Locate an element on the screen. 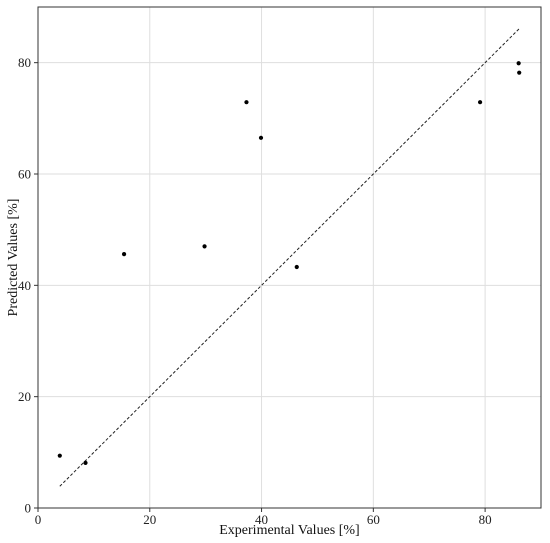 This screenshot has width=550, height=543. y-tick-label: 0 is located at coordinates (28, 508).